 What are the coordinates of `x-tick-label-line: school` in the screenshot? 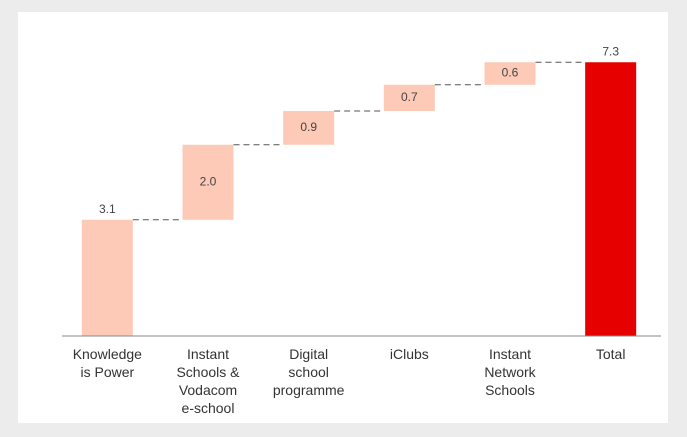 It's located at (308, 372).